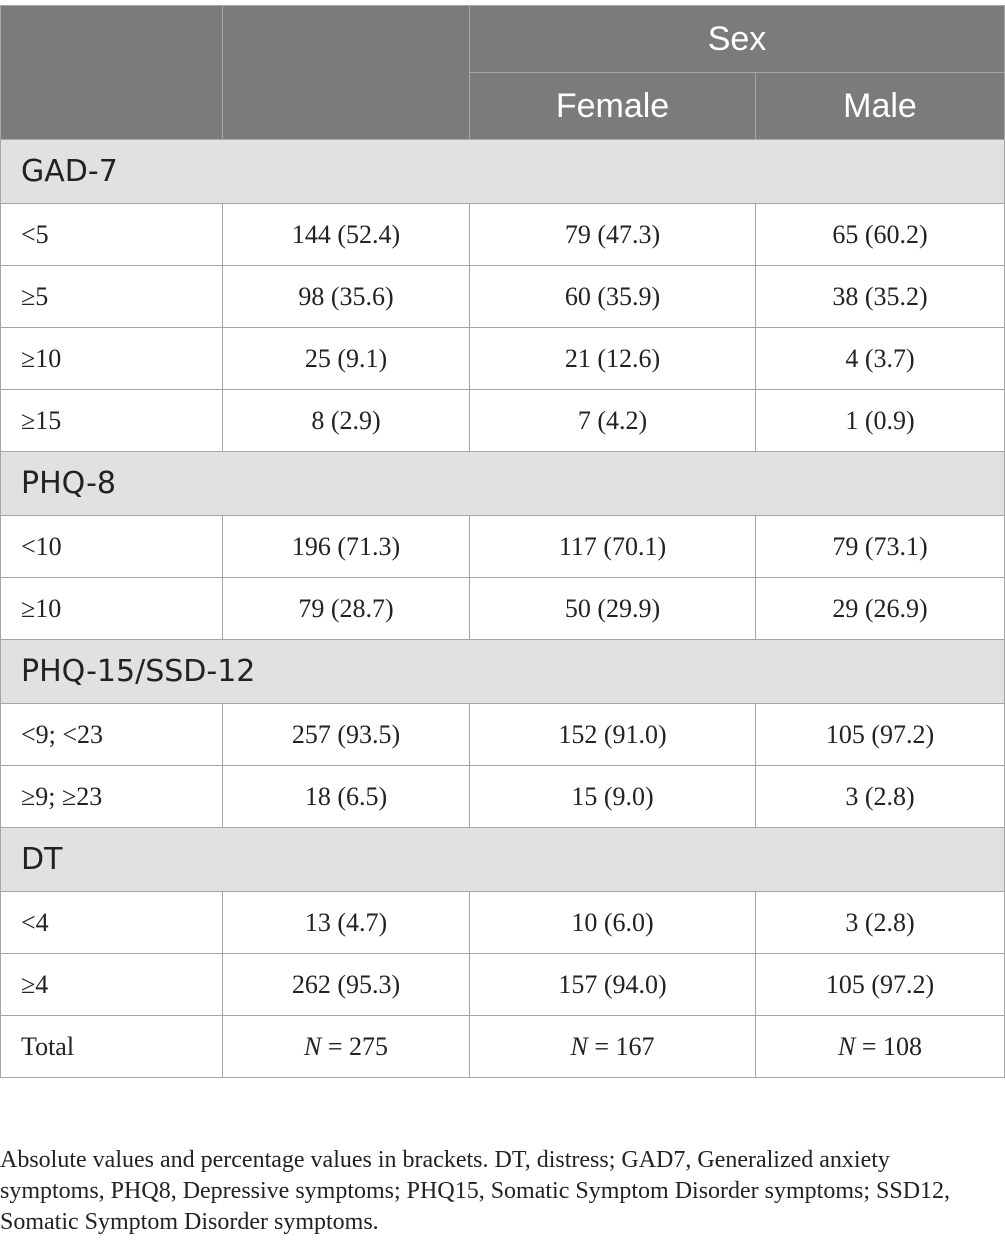 This screenshot has height=1258, width=1005. I want to click on total-label: Total, so click(111, 1046).